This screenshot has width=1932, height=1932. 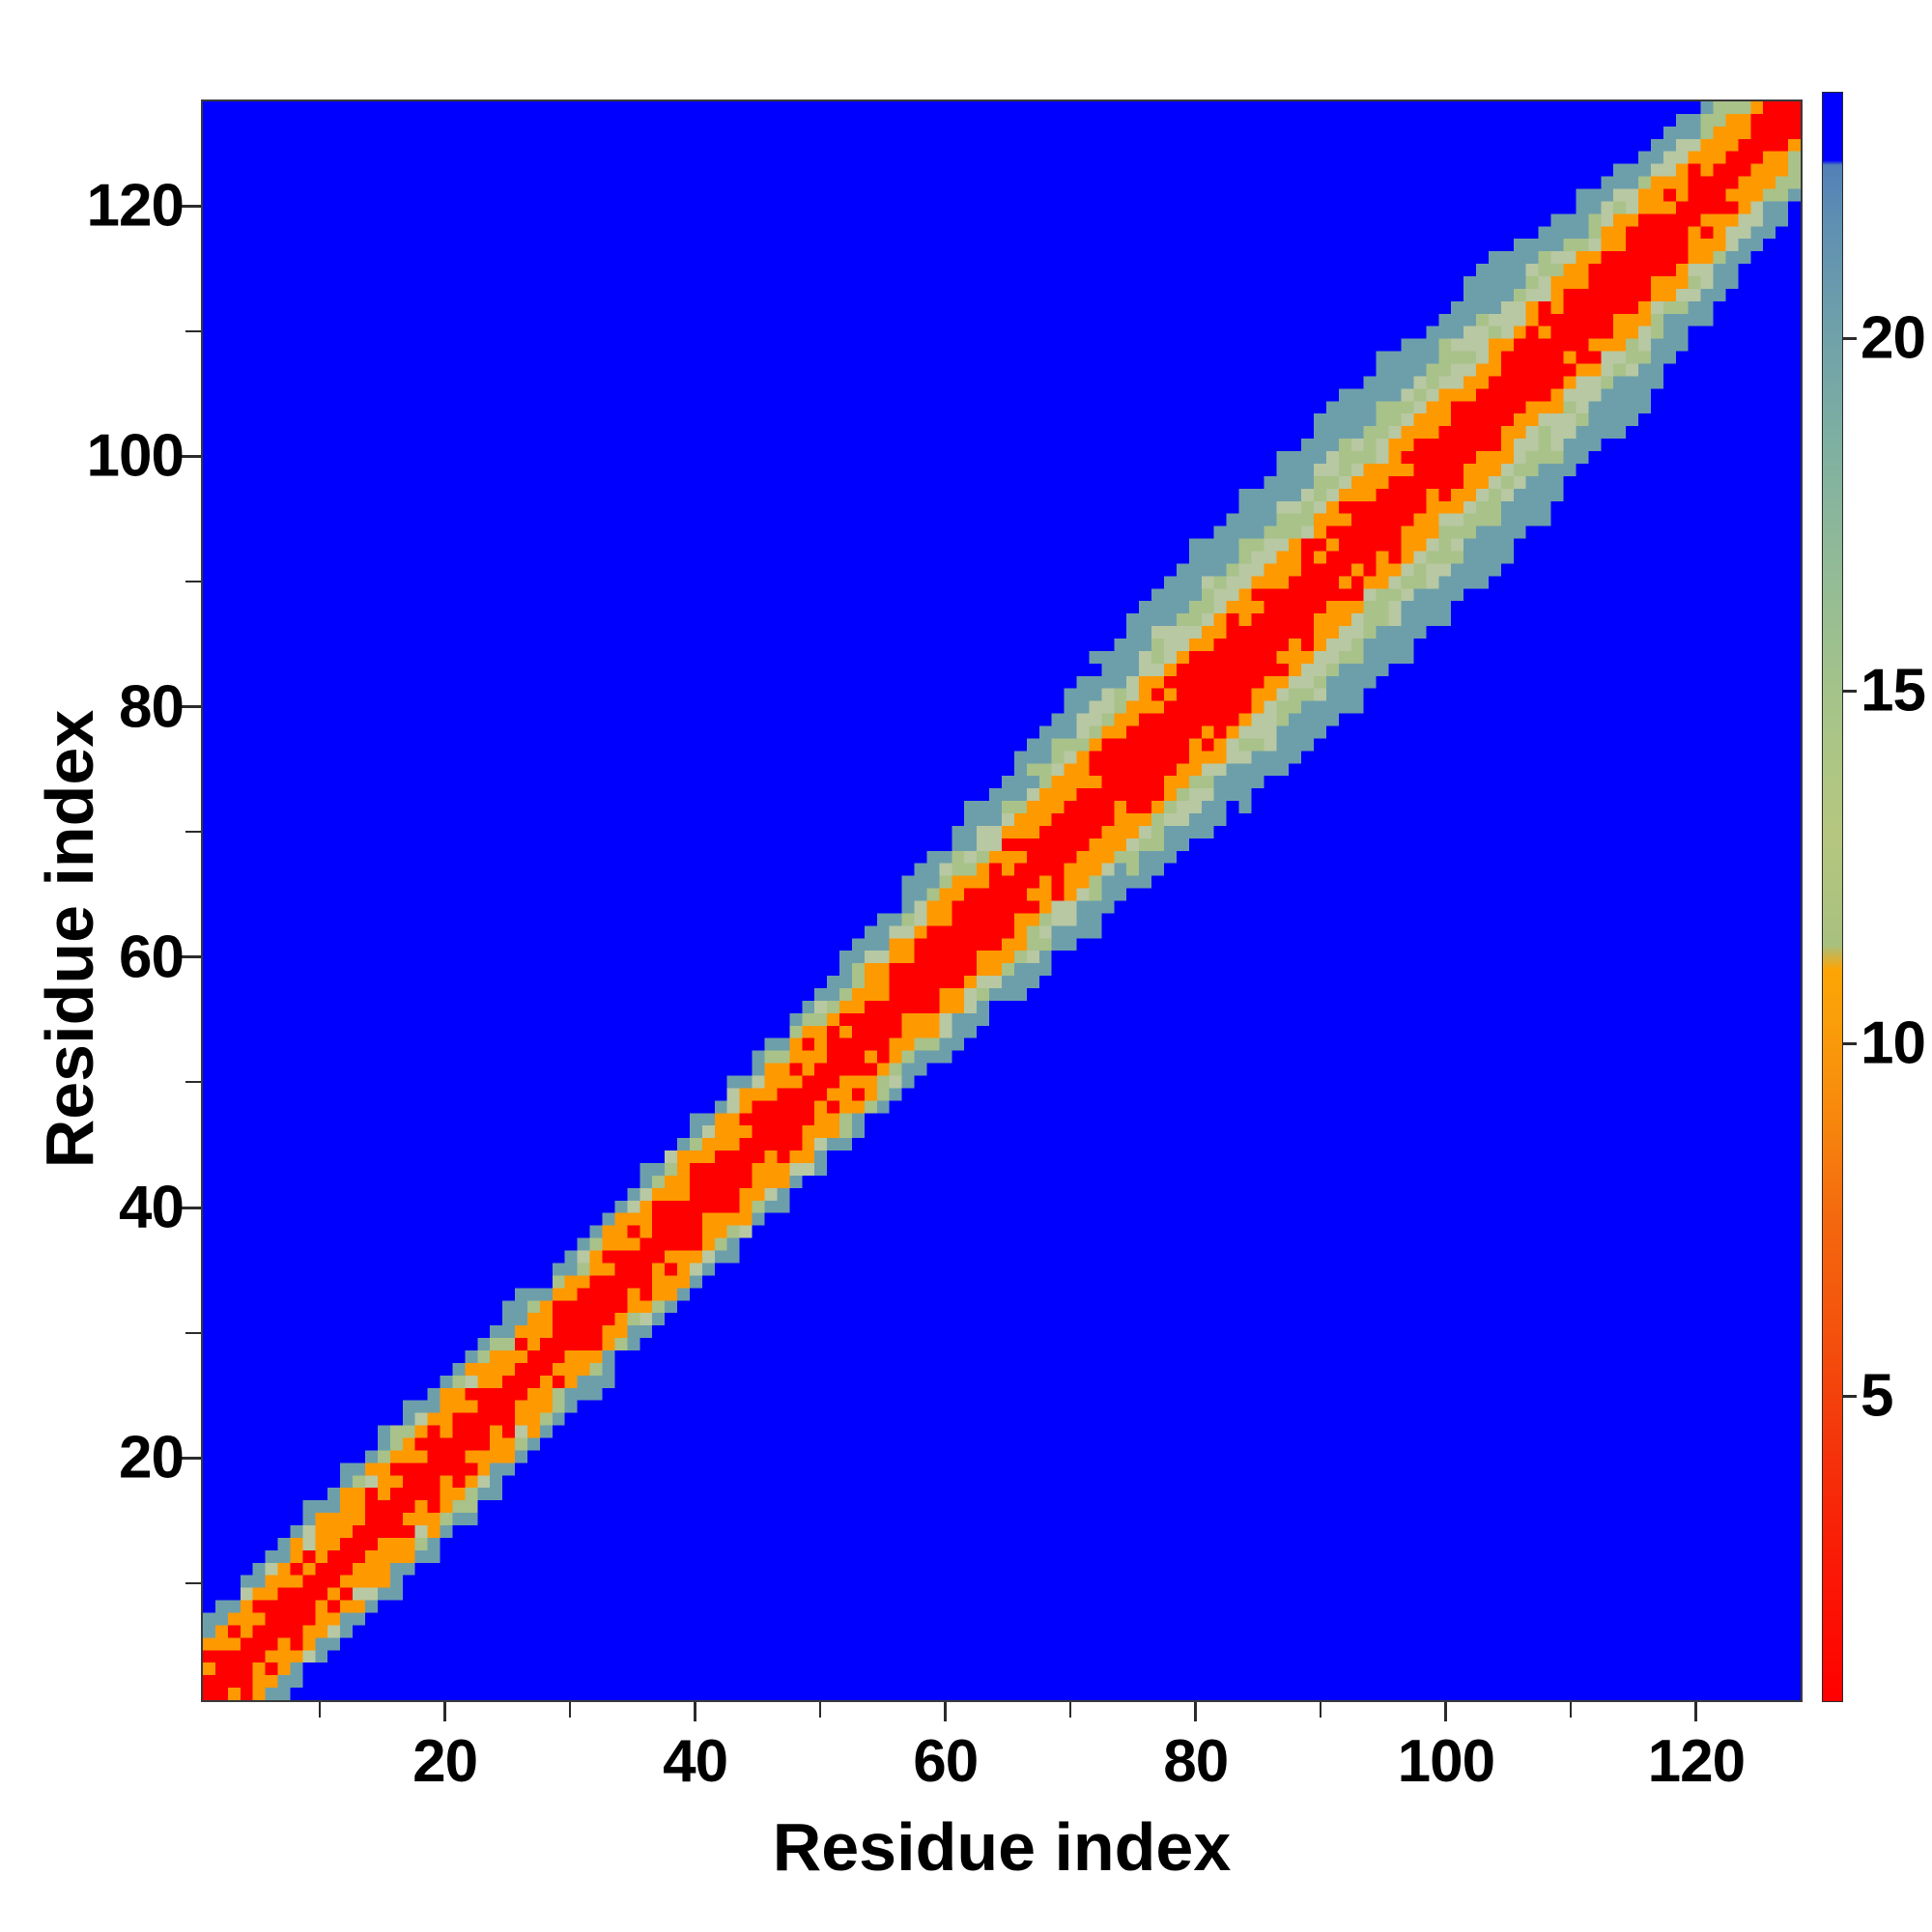 I want to click on x-tick-label: 100, so click(x=1446, y=1761).